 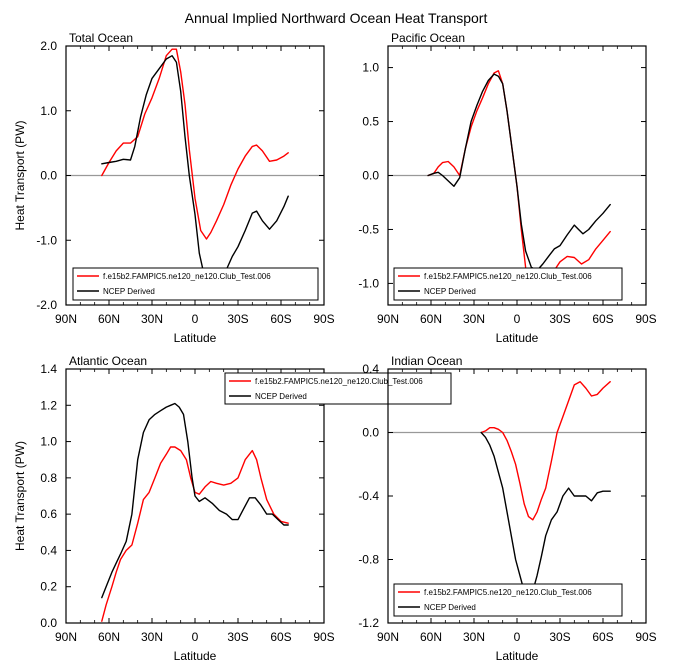 What do you see at coordinates (368, 560) in the screenshot?
I see `y-tick-label: -0.8` at bounding box center [368, 560].